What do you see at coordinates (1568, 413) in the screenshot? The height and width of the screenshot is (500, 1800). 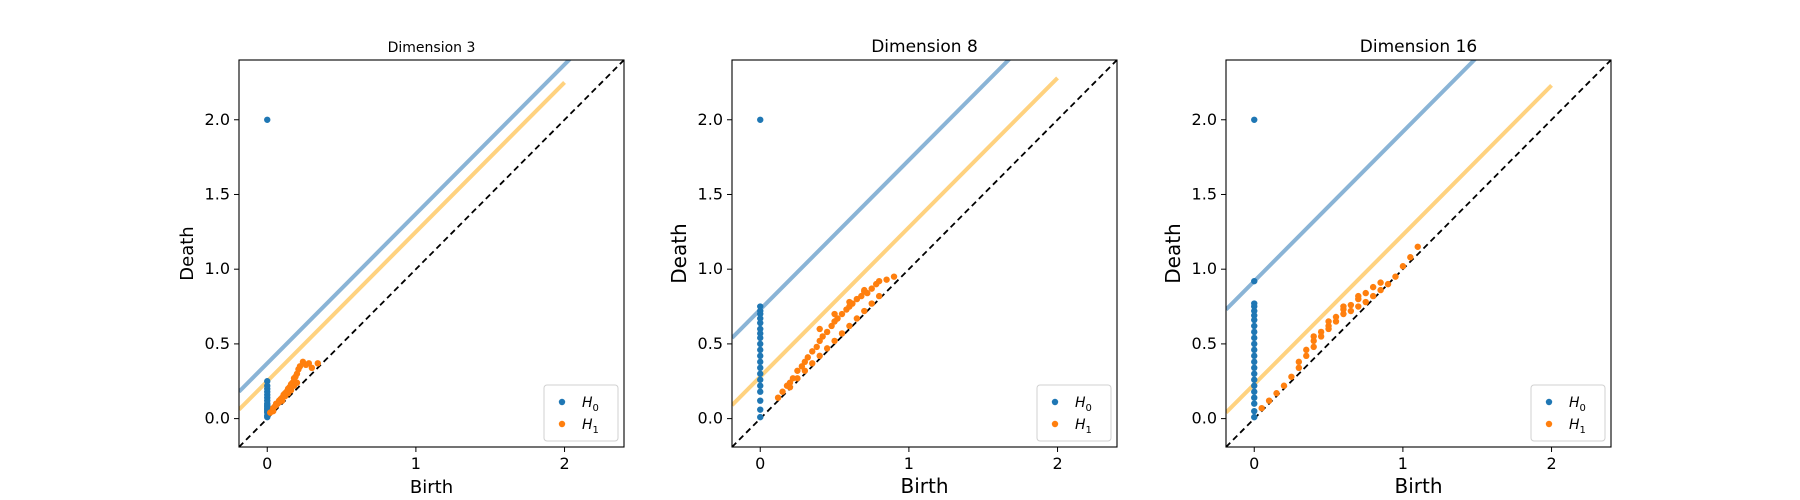 I see `legend-box` at bounding box center [1568, 413].